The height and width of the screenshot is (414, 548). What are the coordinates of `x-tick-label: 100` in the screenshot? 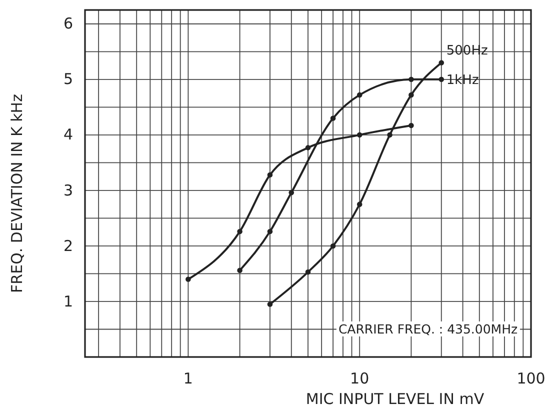 It's located at (531, 379).